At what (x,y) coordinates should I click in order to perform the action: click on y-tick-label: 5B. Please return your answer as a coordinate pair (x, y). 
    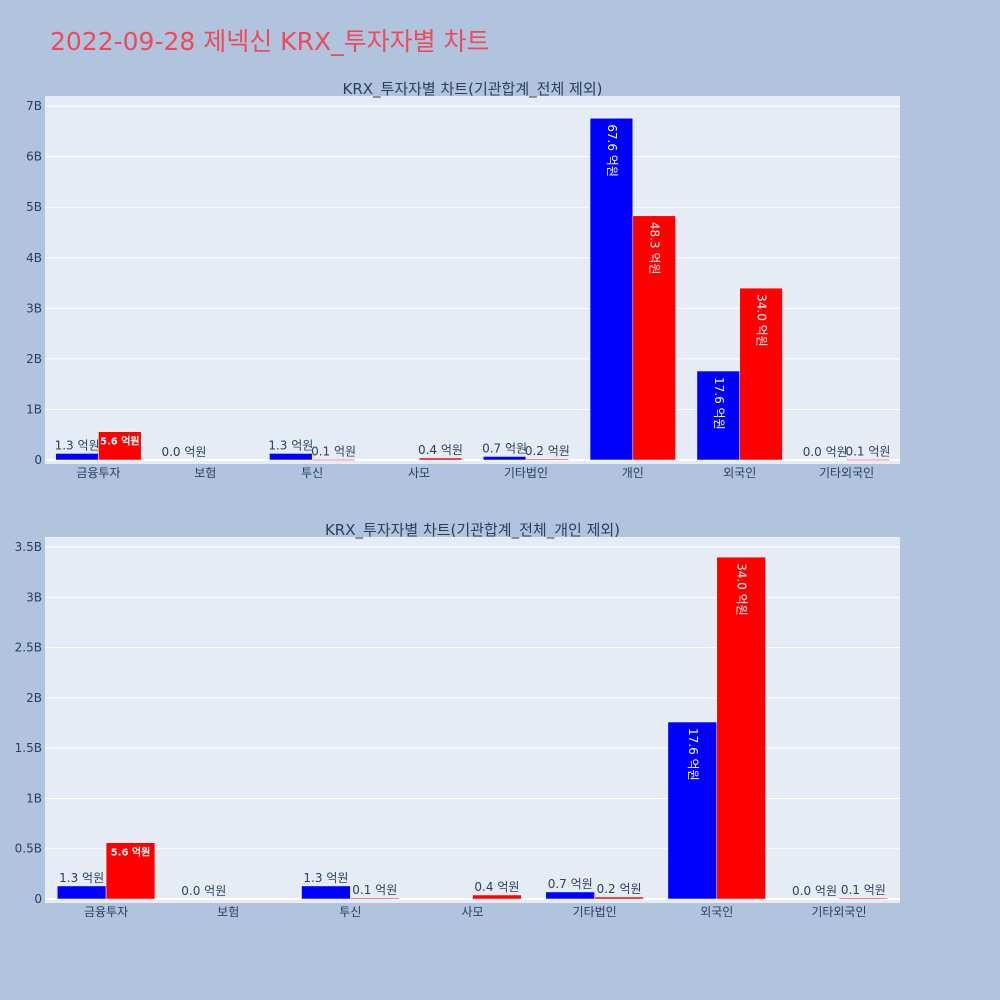
    Looking at the image, I should click on (34, 207).